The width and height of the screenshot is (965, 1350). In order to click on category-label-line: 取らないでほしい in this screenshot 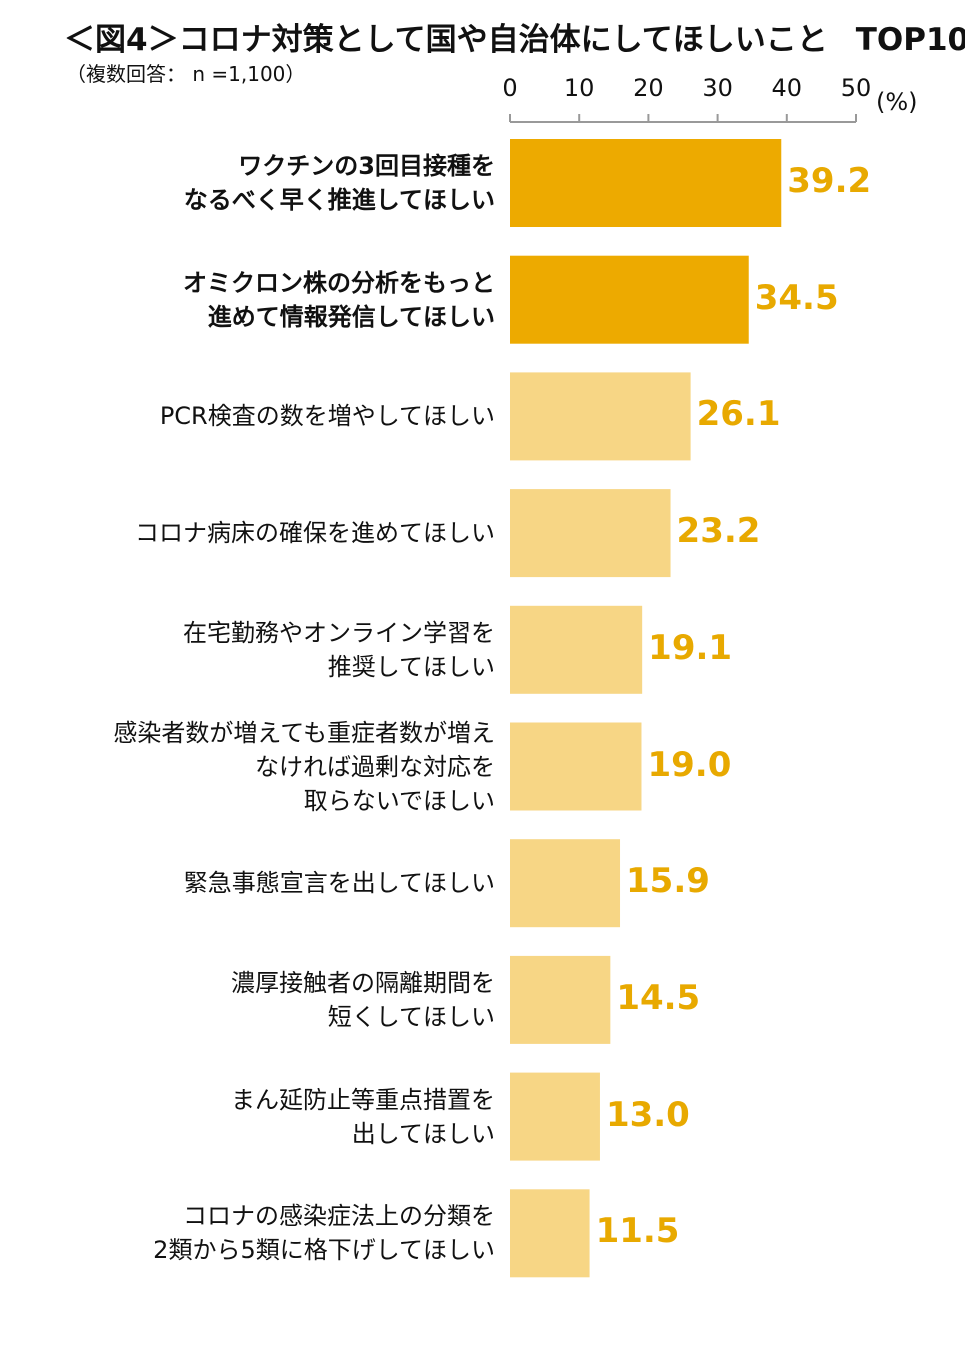, I will do `click(399, 800)`.